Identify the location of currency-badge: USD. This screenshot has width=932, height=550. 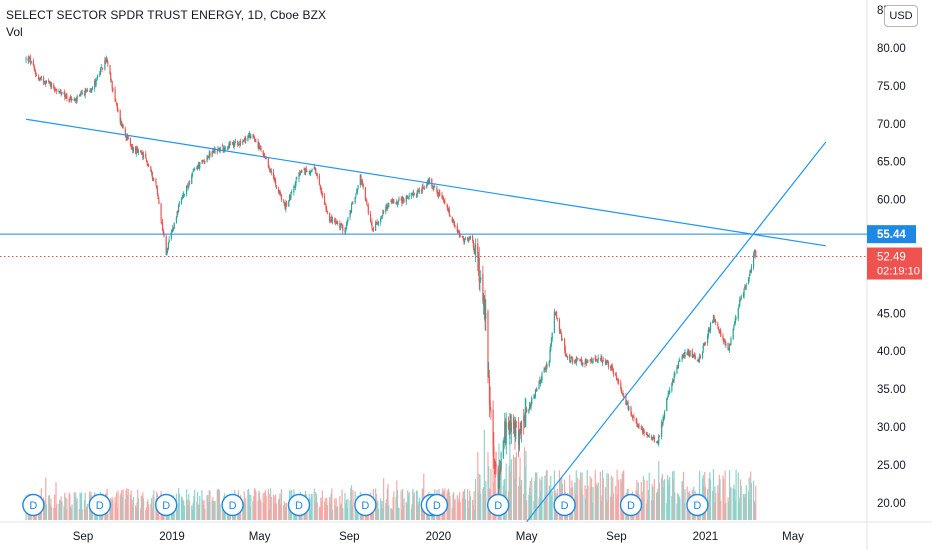
(901, 16).